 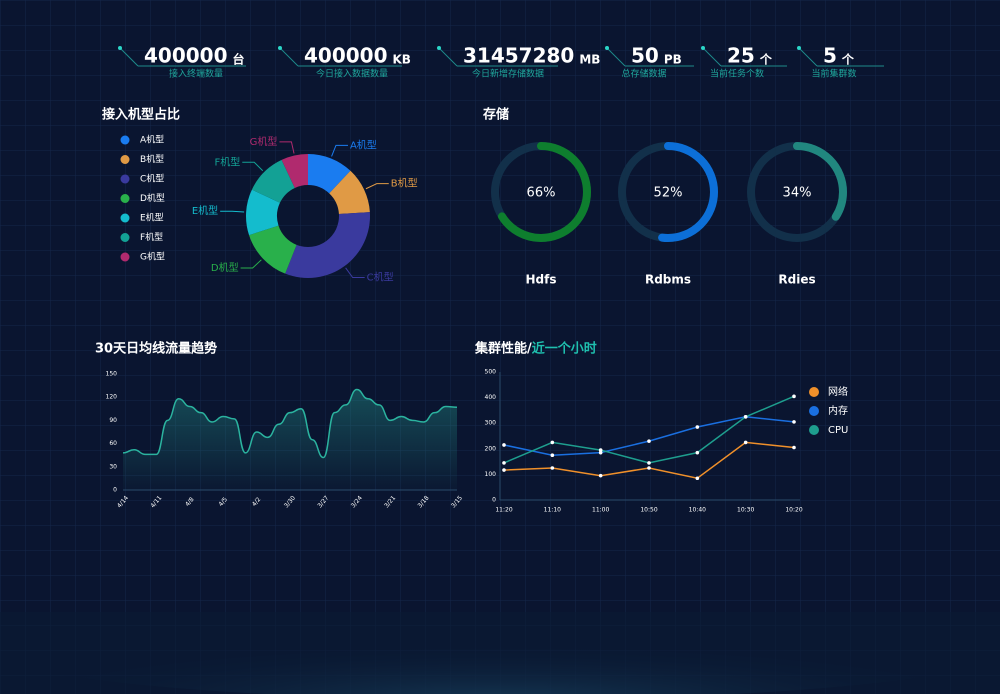 I want to click on legend-label: F机型, so click(x=151, y=237).